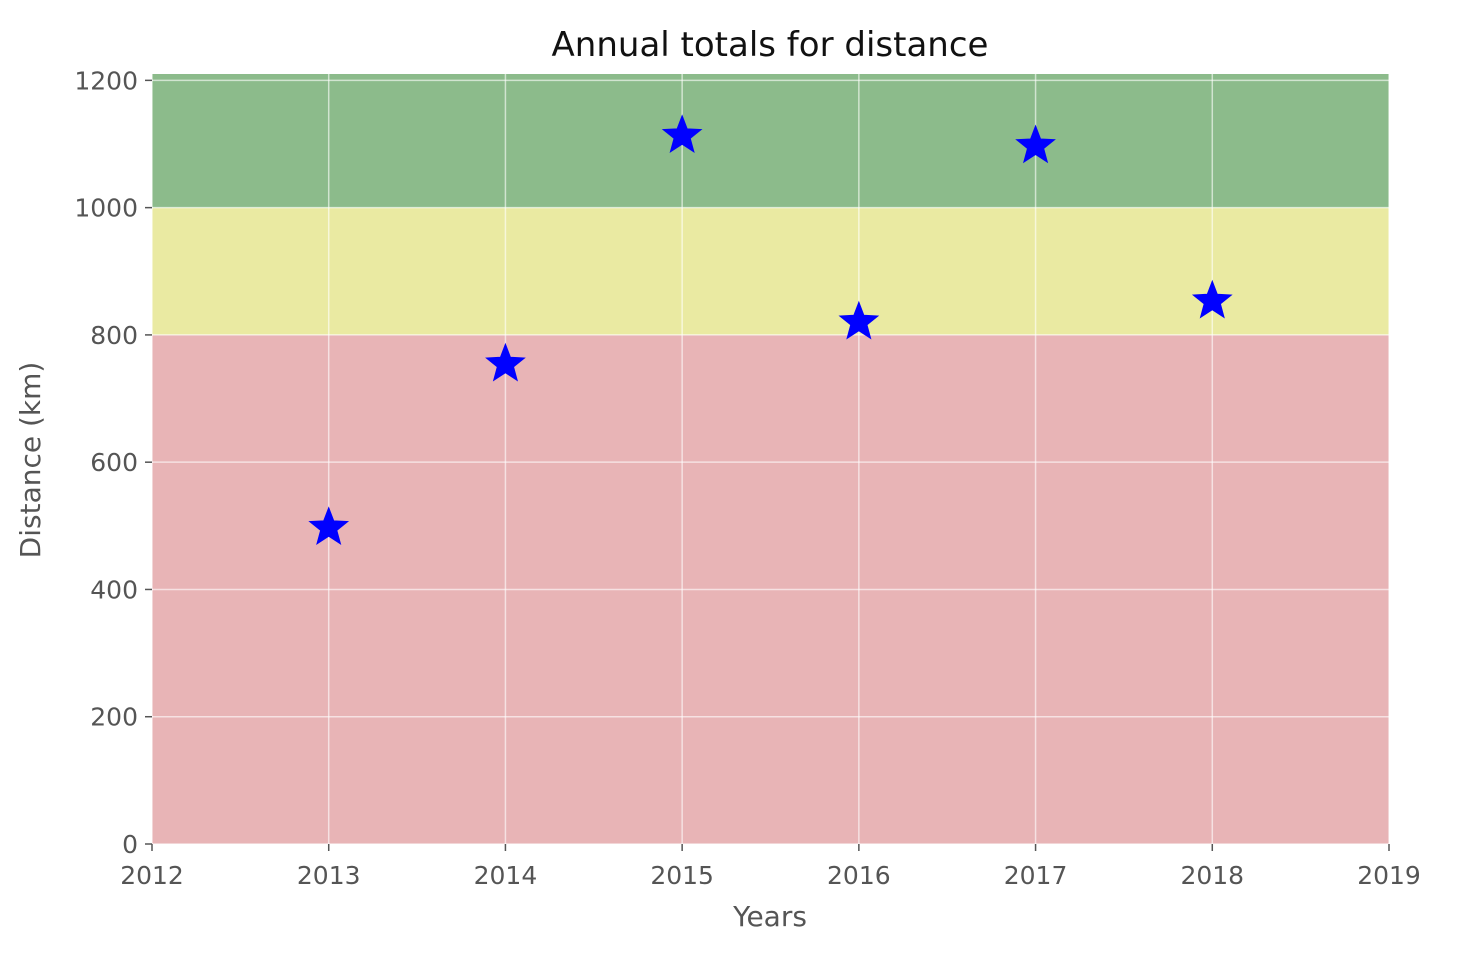 This screenshot has height=962, width=1464. I want to click on x-tick-label: 2013, so click(329, 875).